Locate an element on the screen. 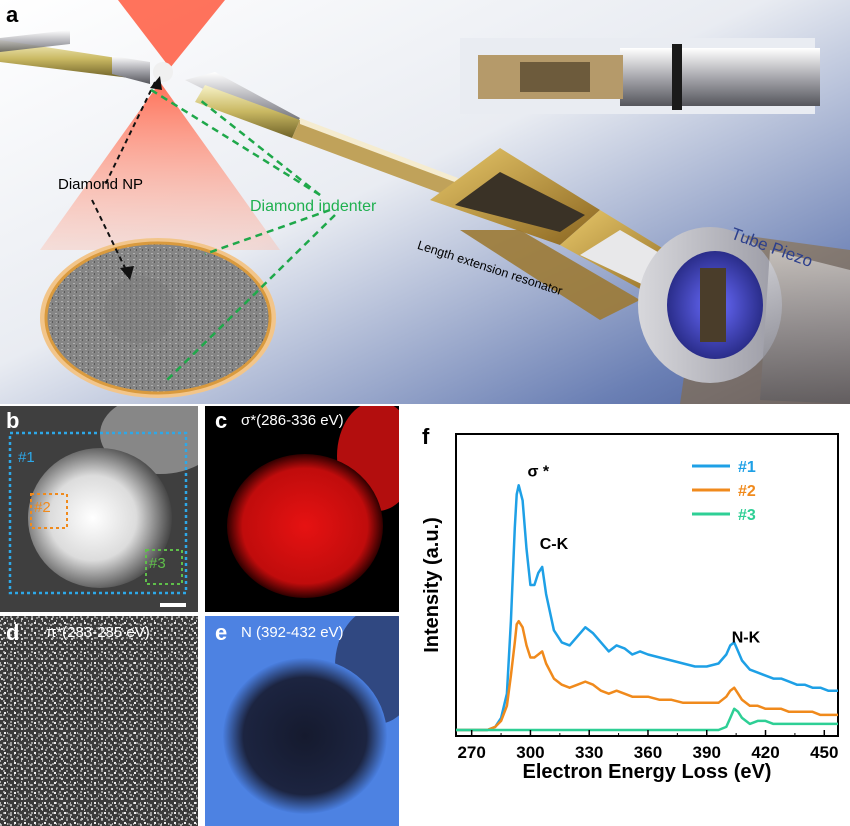  diamond-indenter-label: Diamond indenter is located at coordinates (313, 206).